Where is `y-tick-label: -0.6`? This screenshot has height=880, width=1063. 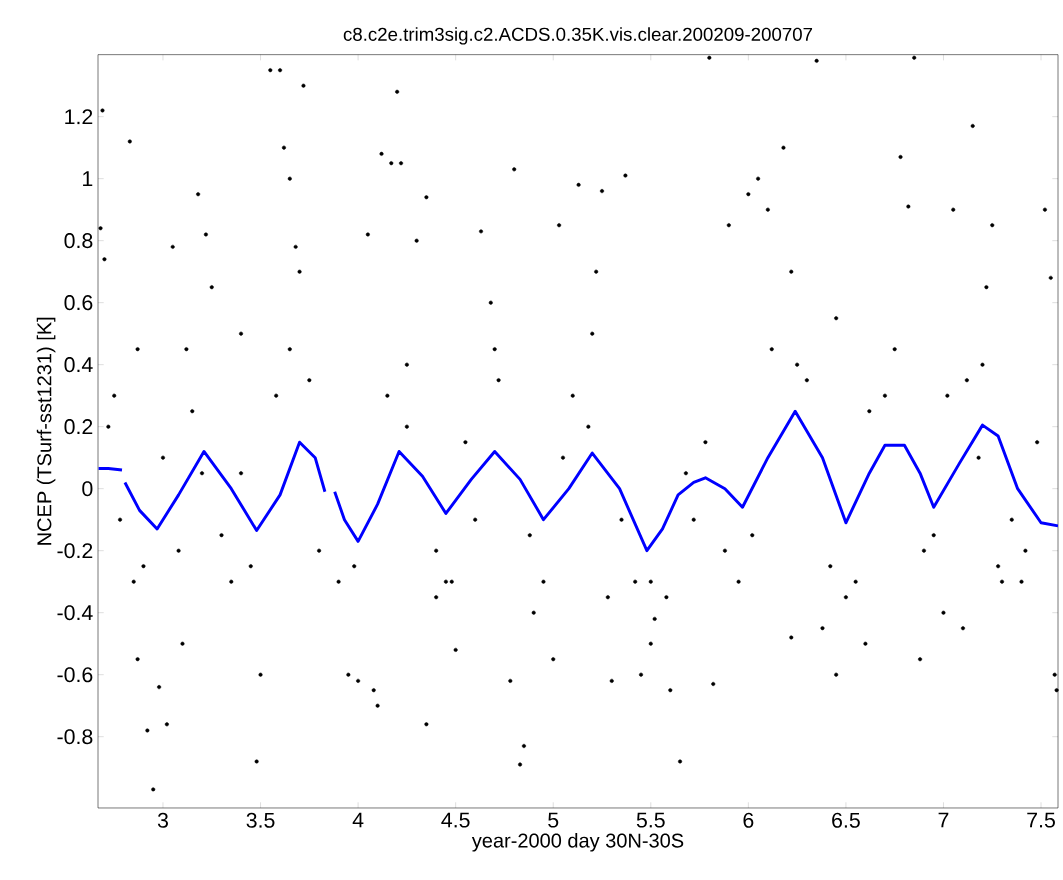
y-tick-label: -0.6 is located at coordinates (75, 675).